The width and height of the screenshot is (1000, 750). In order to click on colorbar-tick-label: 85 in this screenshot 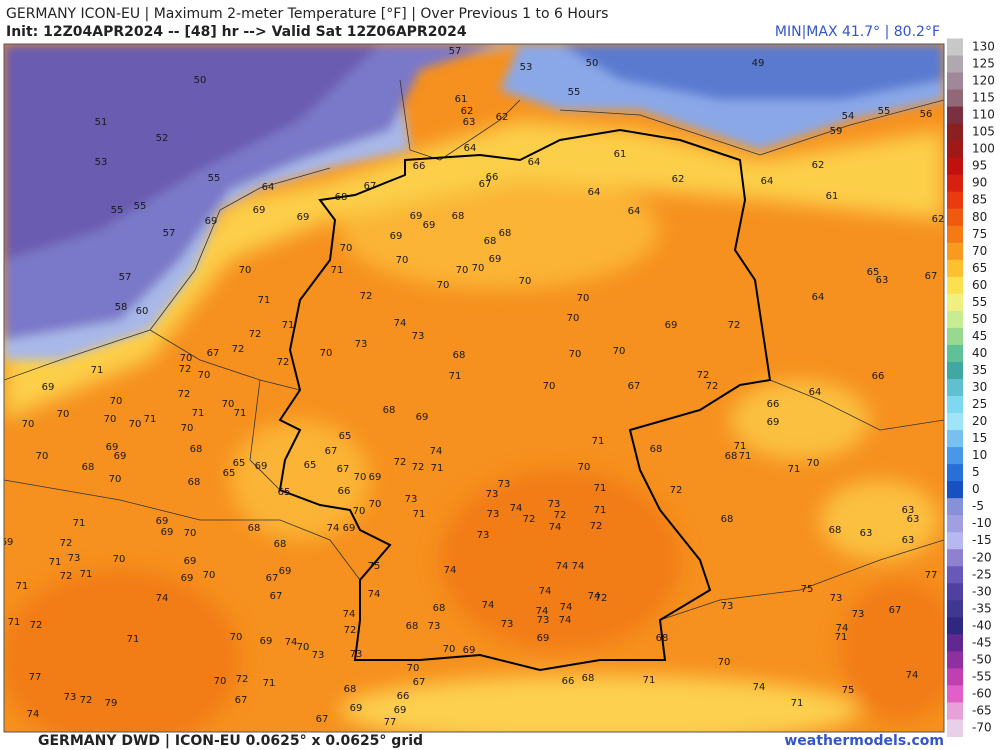, I will do `click(979, 200)`.